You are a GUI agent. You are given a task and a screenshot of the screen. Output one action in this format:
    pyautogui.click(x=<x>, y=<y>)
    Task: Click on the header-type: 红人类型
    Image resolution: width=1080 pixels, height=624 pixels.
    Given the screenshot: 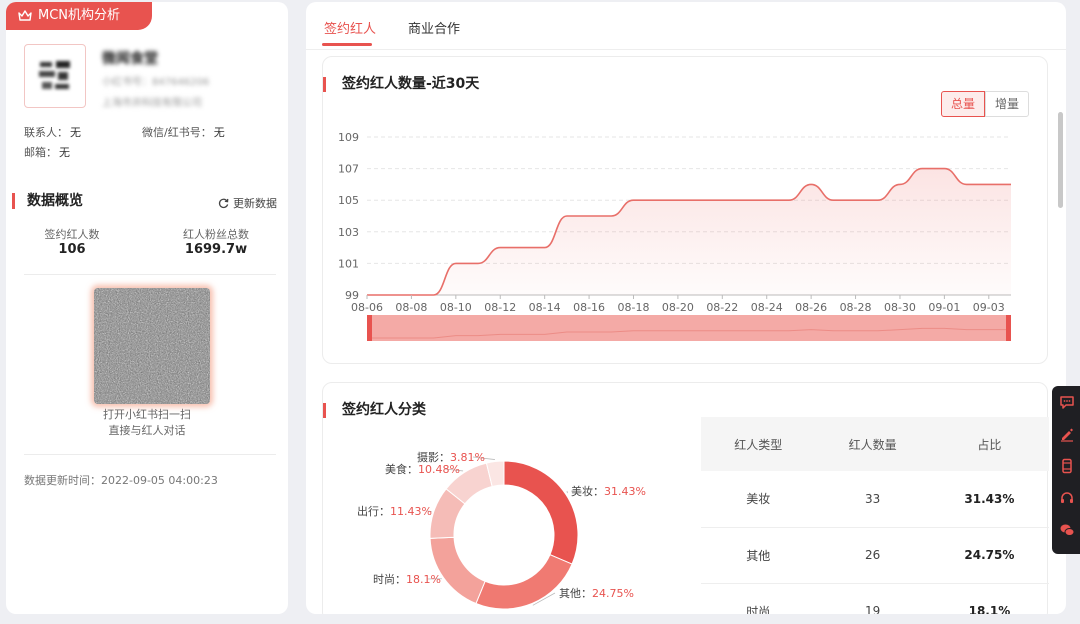 What is the action you would take?
    pyautogui.click(x=758, y=444)
    